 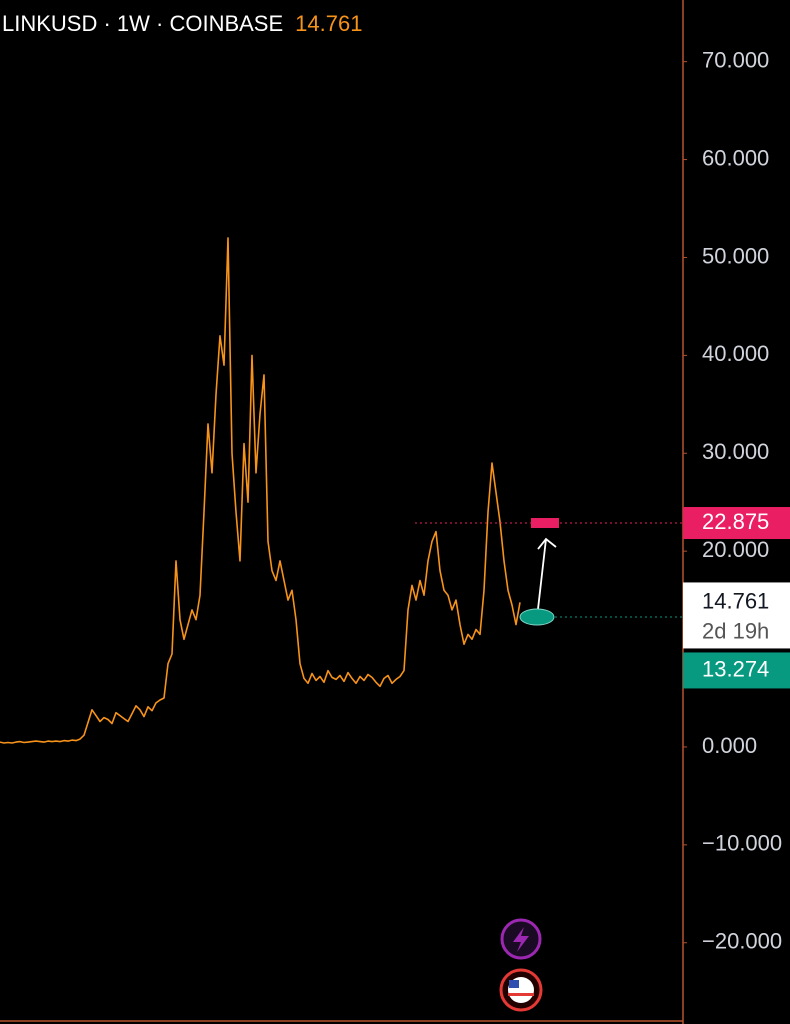 I want to click on y-tick-label: 50.000, so click(x=735, y=255).